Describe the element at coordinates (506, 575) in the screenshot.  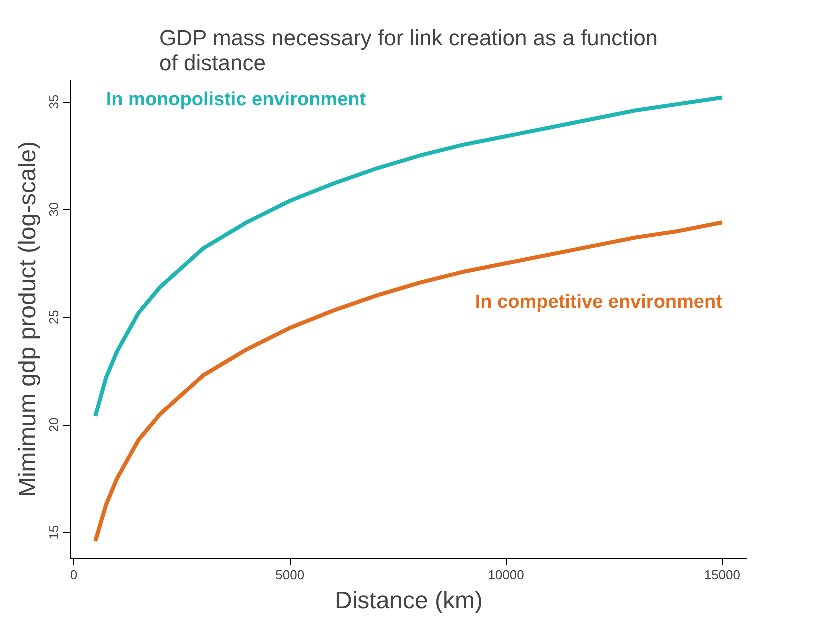
I see `x-tick-label: 10000` at that location.